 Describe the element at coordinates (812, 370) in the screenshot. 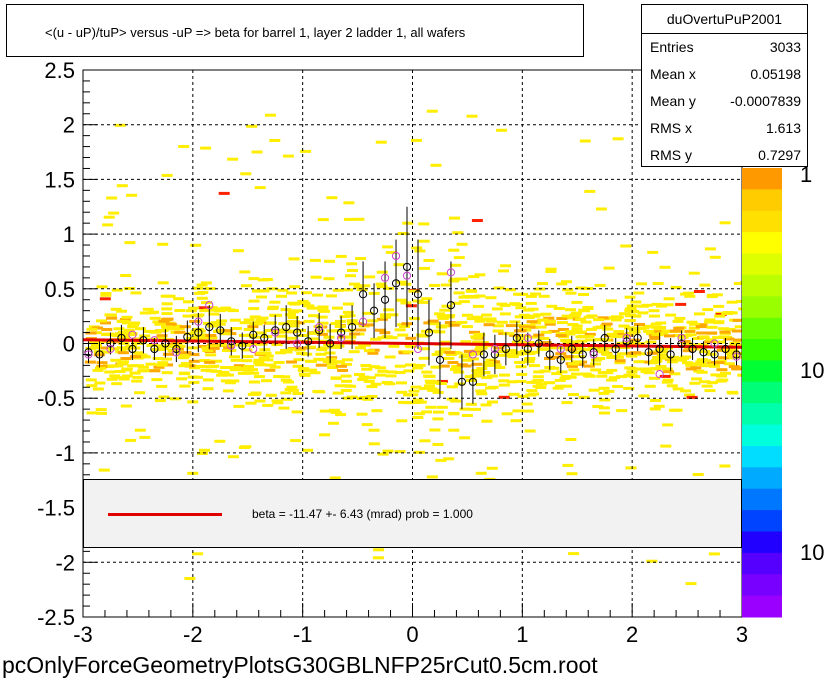

I see `palette-label: 10` at that location.